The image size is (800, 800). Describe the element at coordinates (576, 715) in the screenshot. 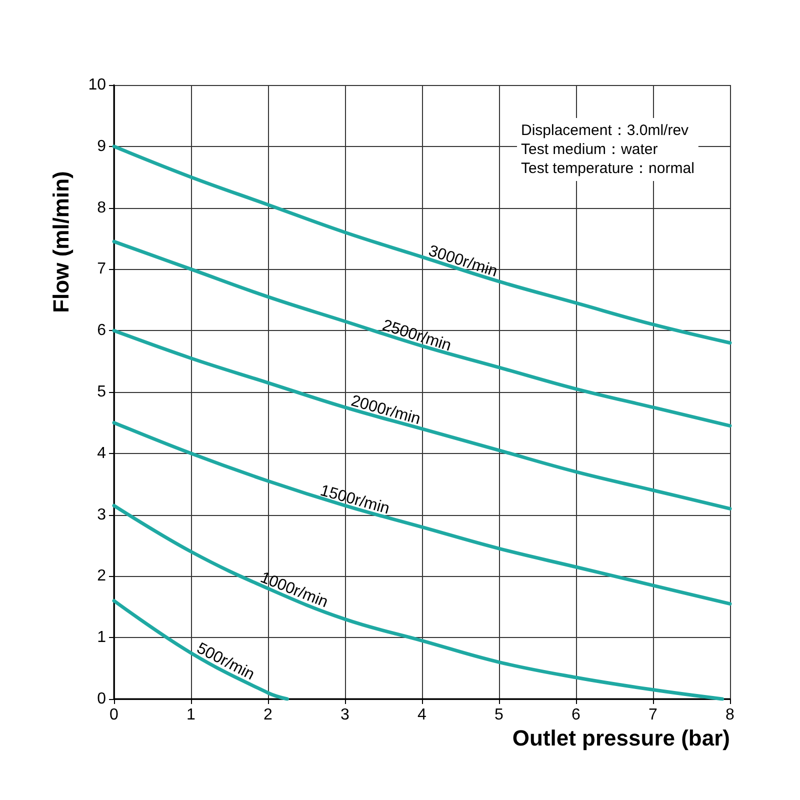

I see `x-tick-label: 6` at that location.